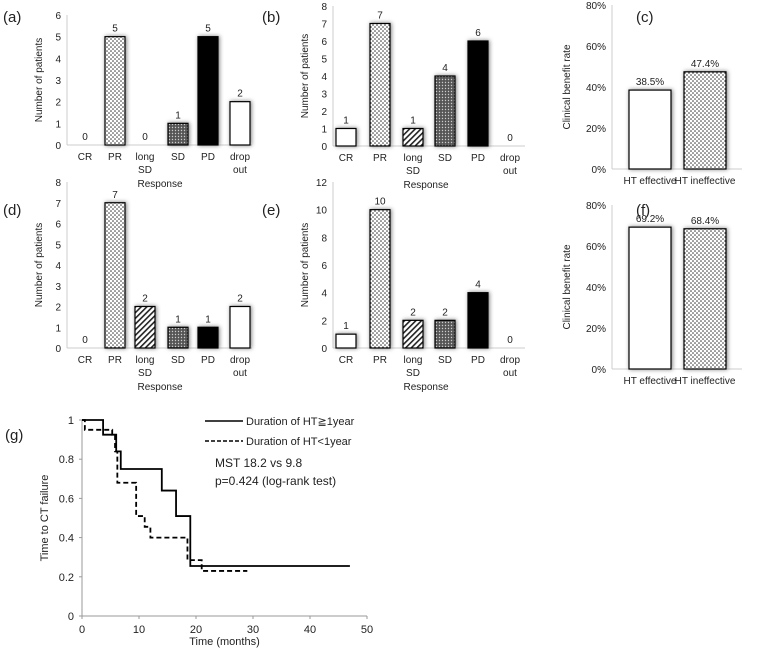 Image resolution: width=759 pixels, height=652 pixels. Describe the element at coordinates (650, 82) in the screenshot. I see `data-label: 38.5%` at that location.